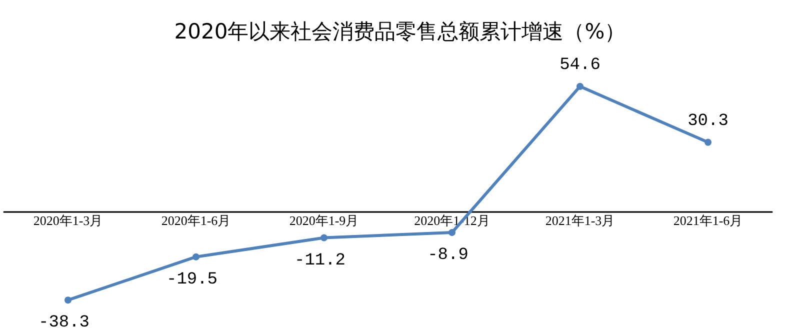 The image size is (800, 336). I want to click on x-tick-label: 2020年1-9月, so click(324, 220).